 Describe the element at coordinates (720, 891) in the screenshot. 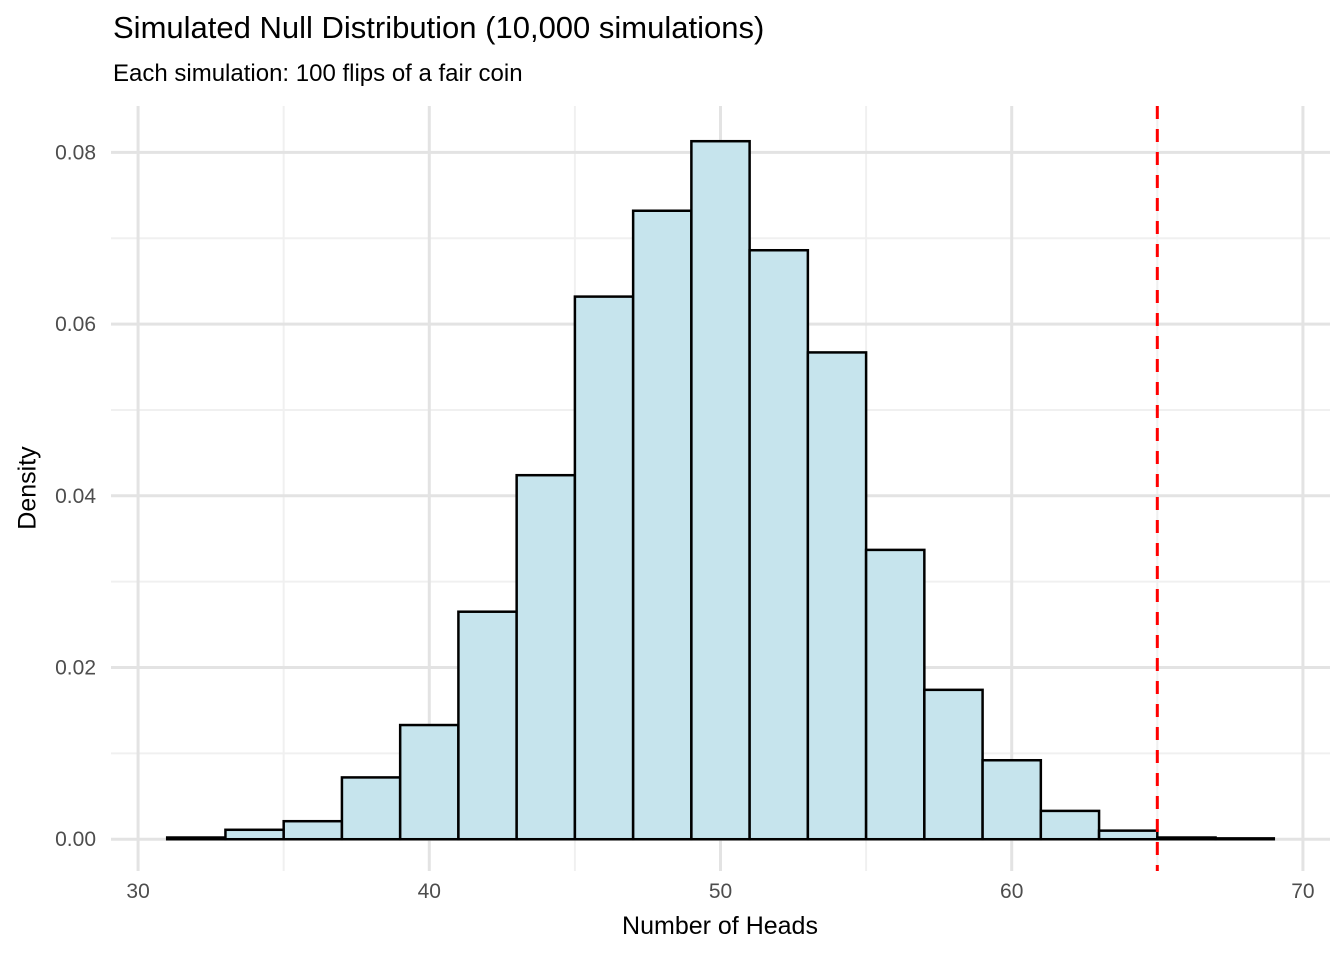

I see `x-tick-label: 50` at that location.